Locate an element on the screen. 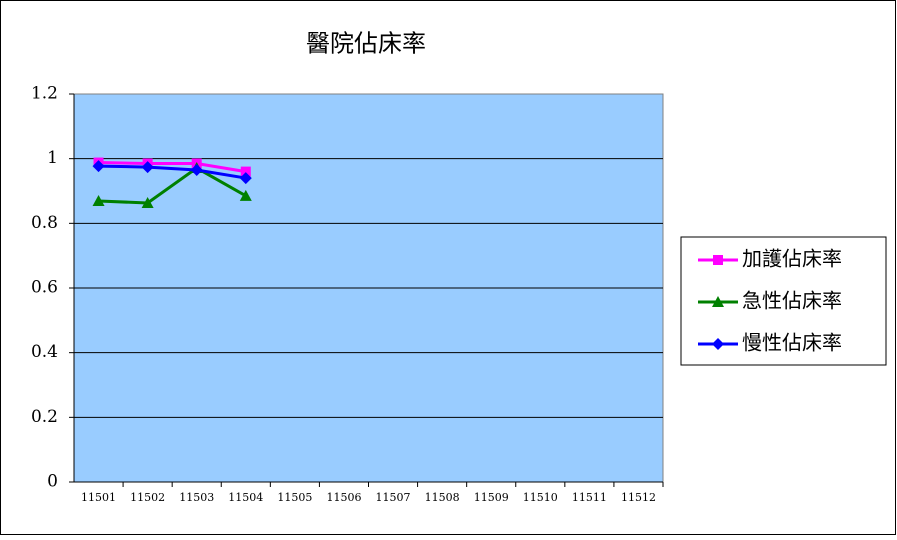  x-tick-label: 11512 is located at coordinates (638, 497).